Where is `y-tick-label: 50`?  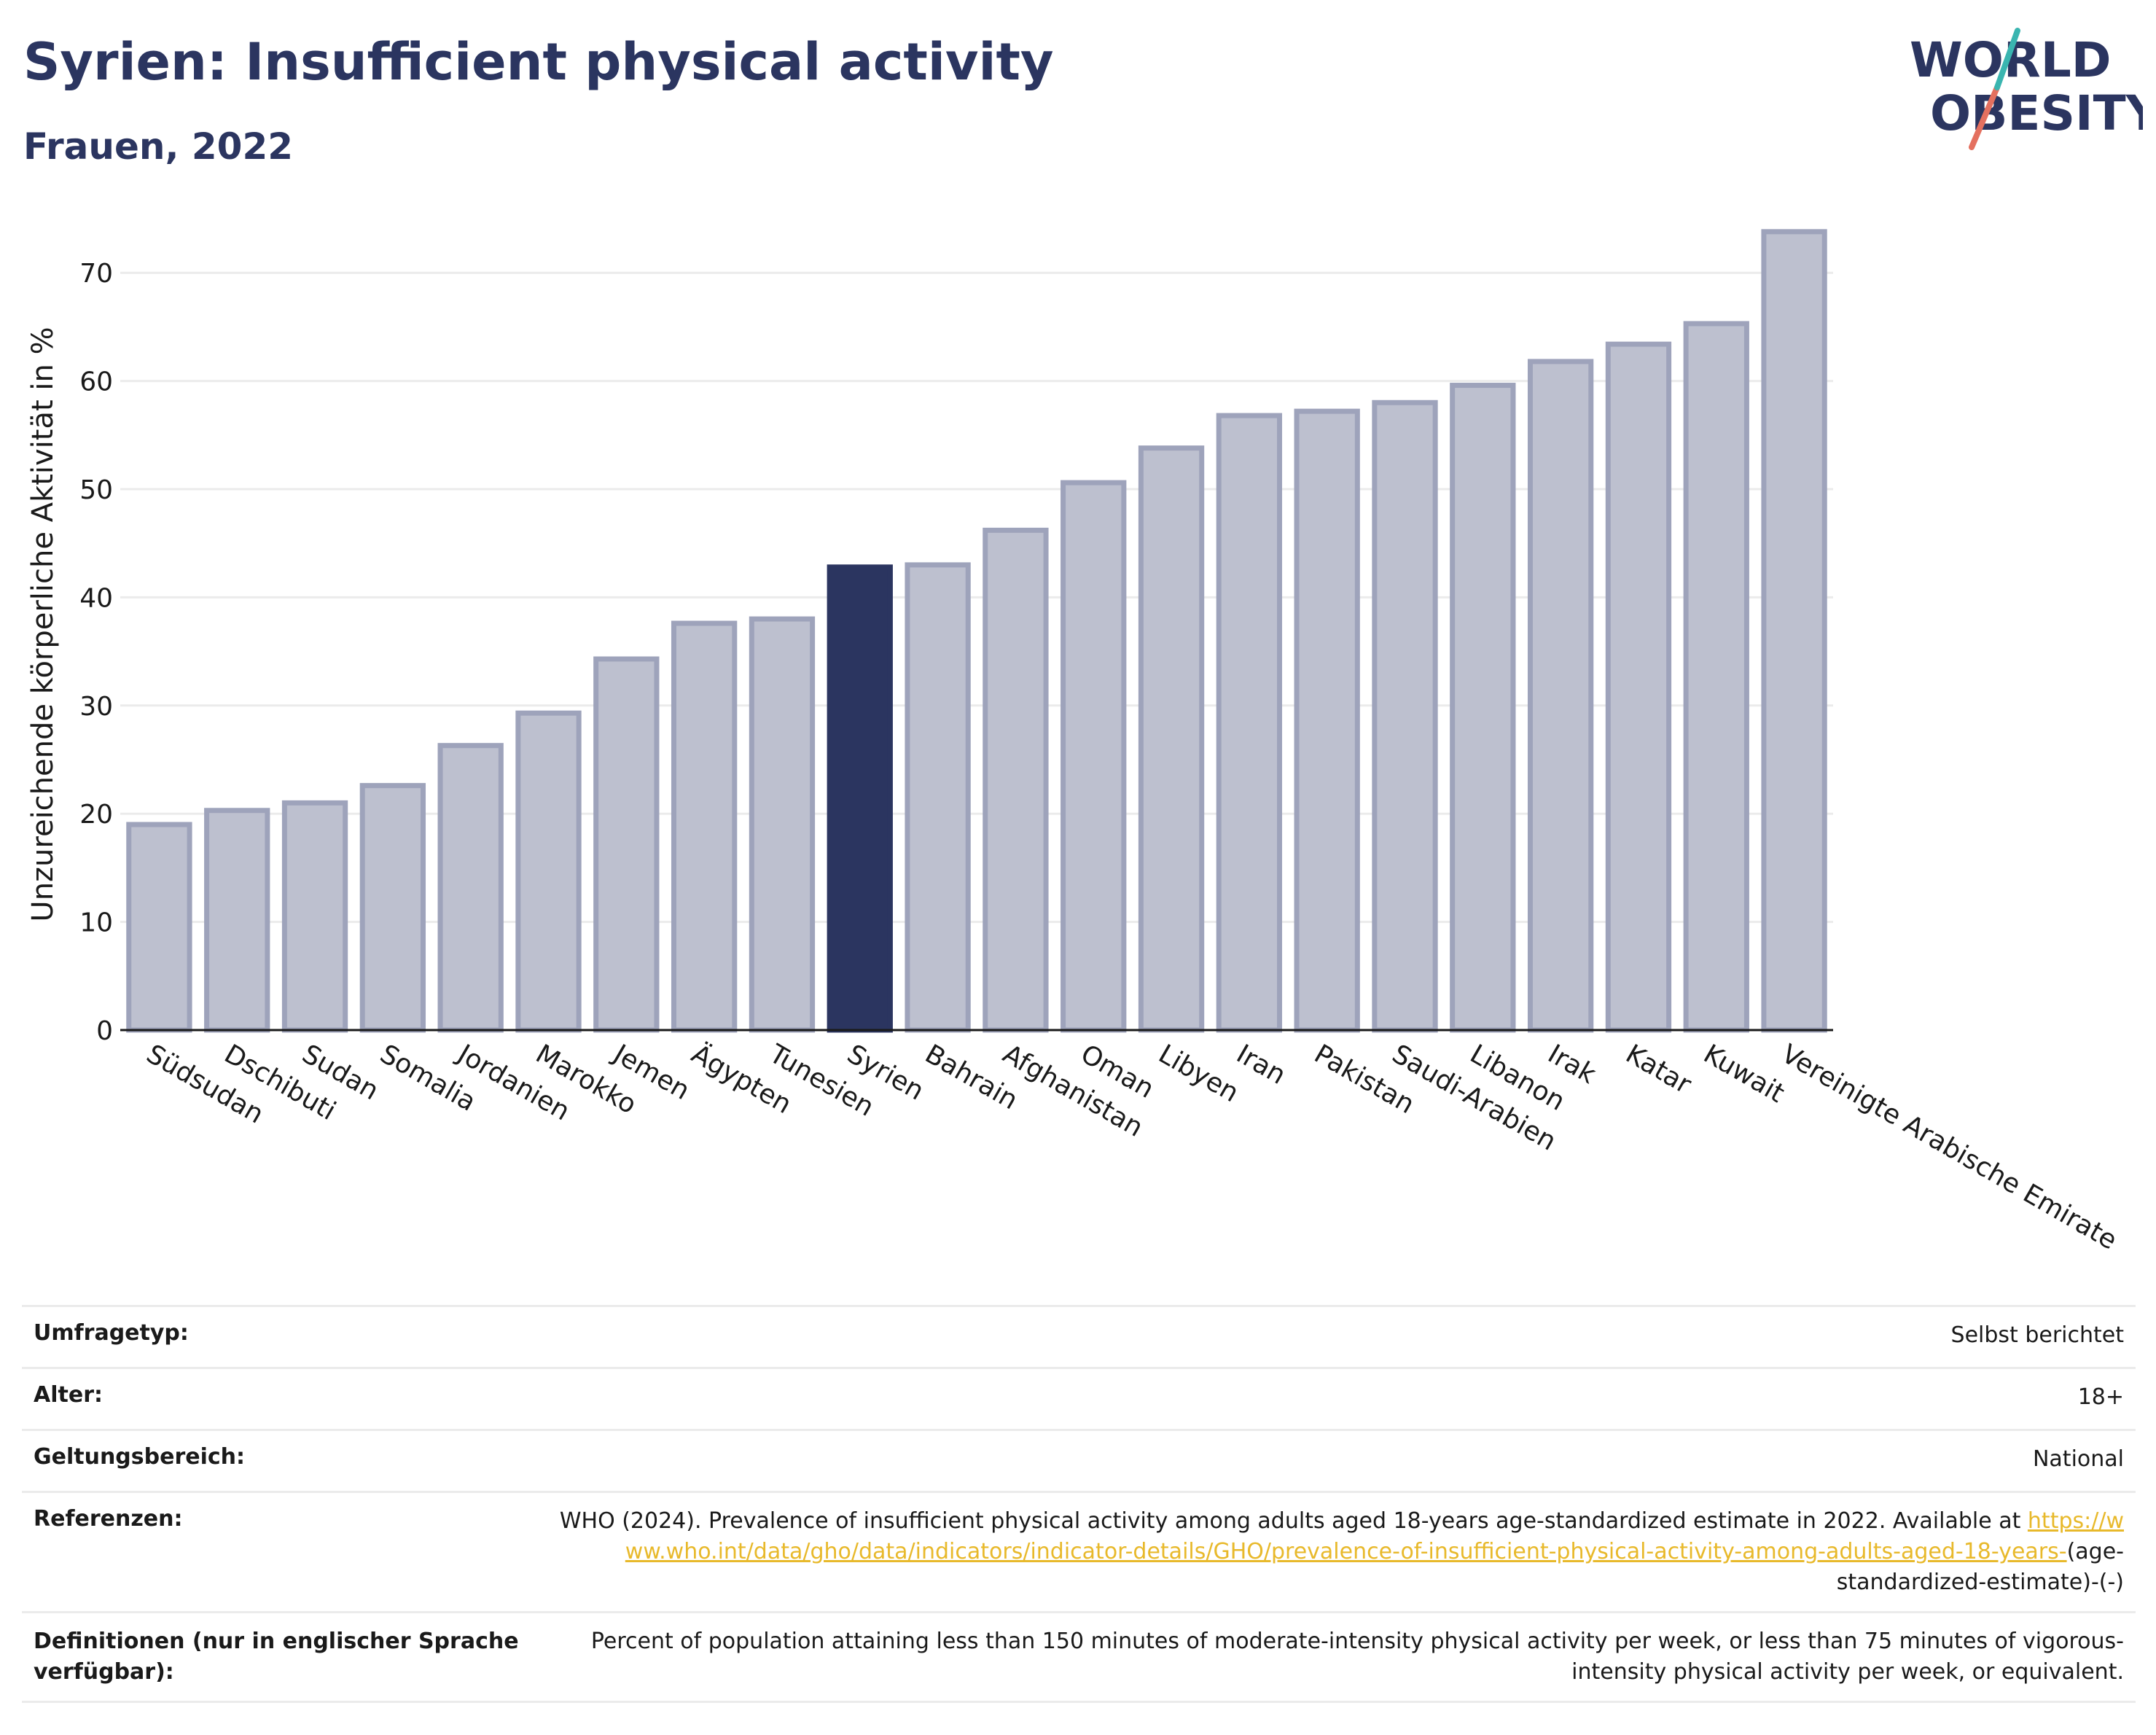
y-tick-label: 50 is located at coordinates (96, 490).